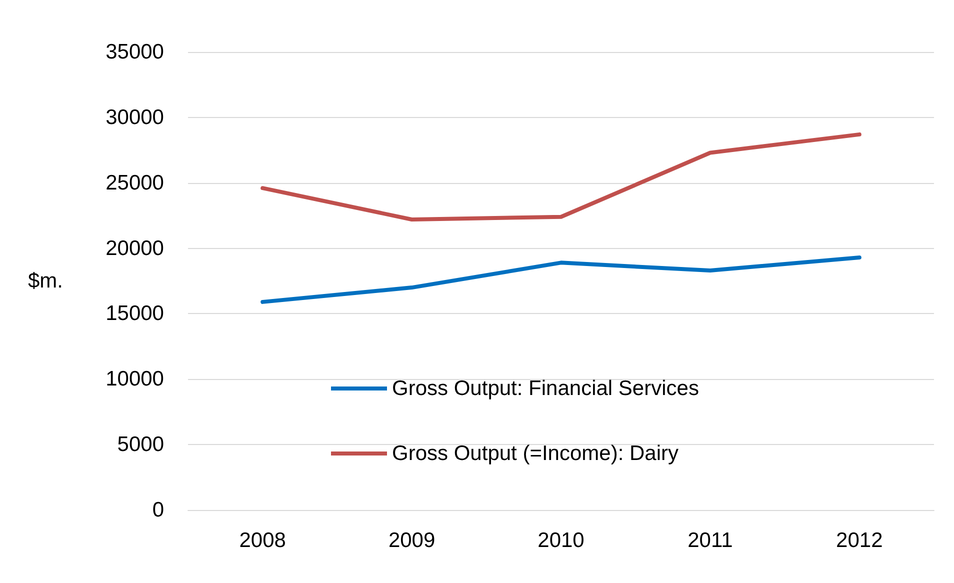 Image resolution: width=954 pixels, height=583 pixels. What do you see at coordinates (262, 540) in the screenshot?
I see `x-tick-label: 2008` at bounding box center [262, 540].